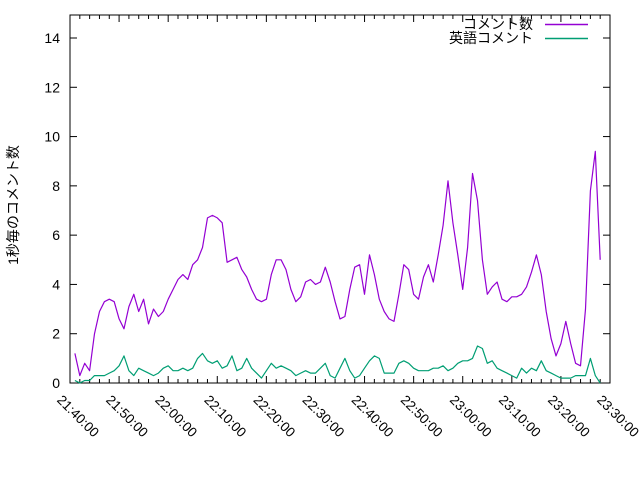 This screenshot has width=640, height=485. What do you see at coordinates (520, 416) in the screenshot?
I see `x-tick-label: 23:10:00` at bounding box center [520, 416].